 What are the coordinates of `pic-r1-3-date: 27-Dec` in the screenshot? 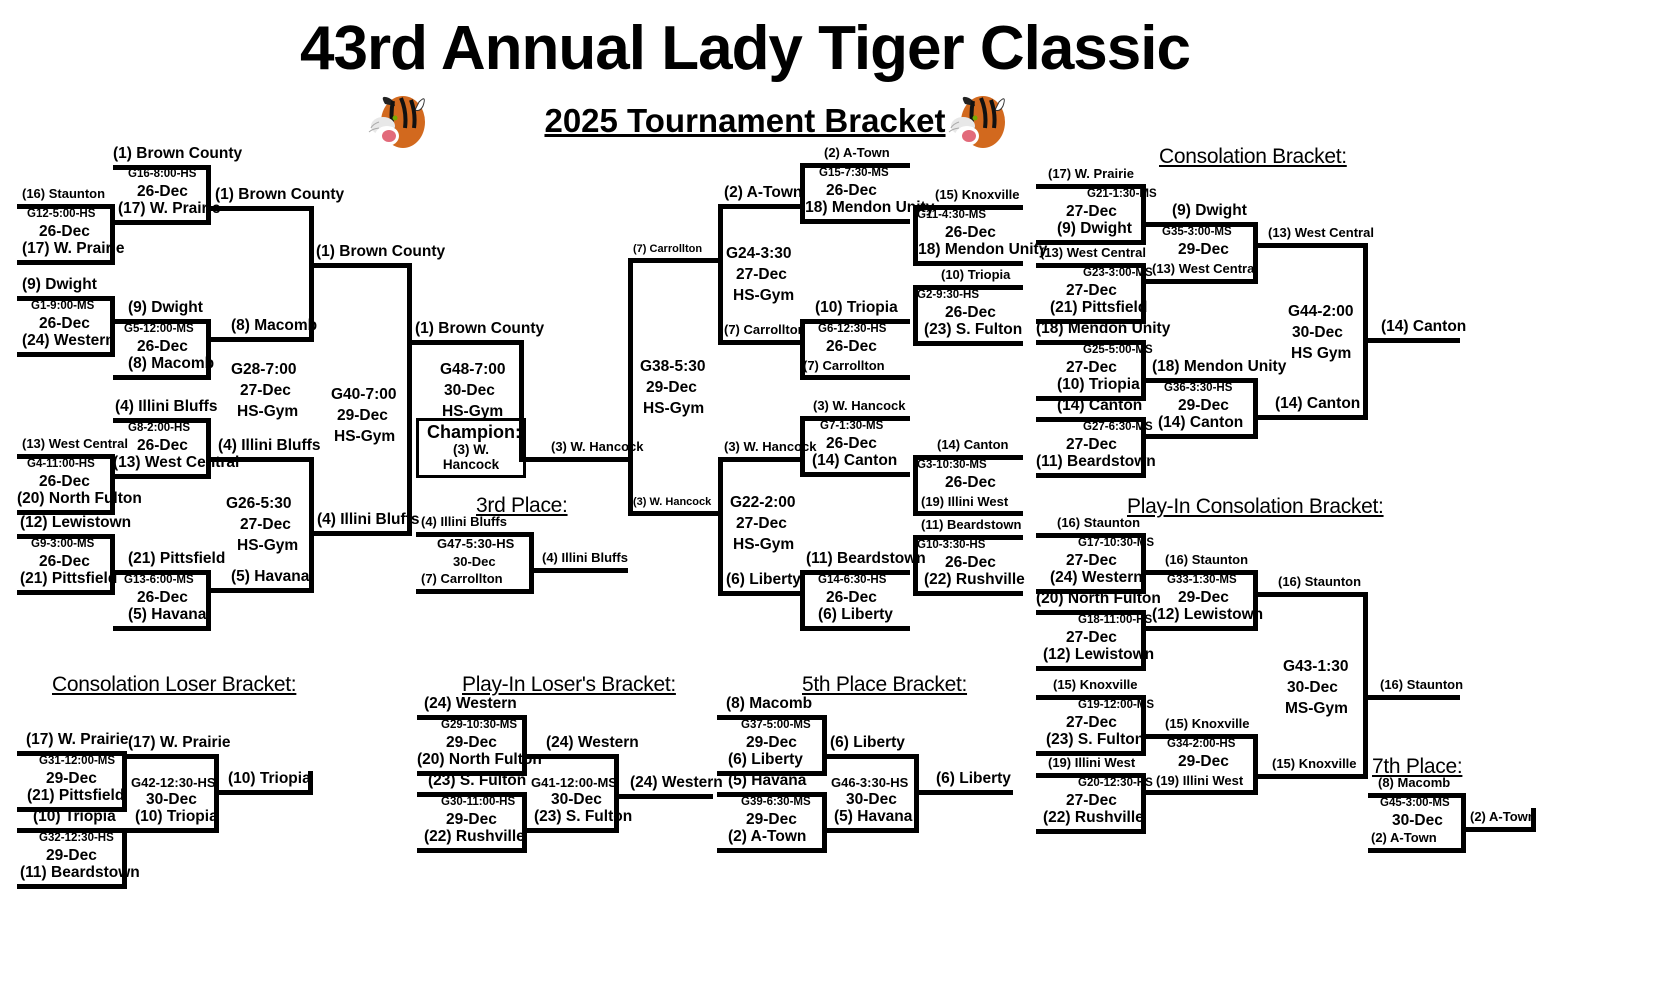 It's located at (1091, 800).